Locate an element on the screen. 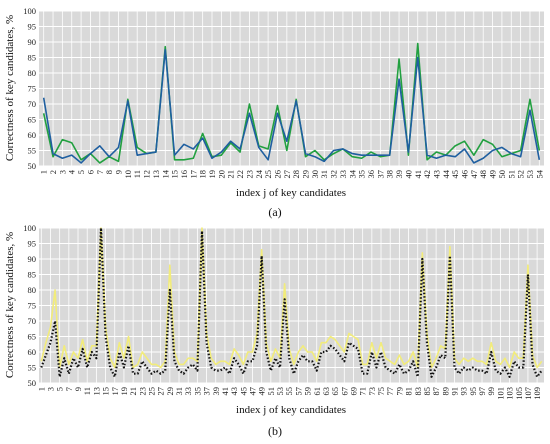  x-tick-label: 26 is located at coordinates (277, 174).